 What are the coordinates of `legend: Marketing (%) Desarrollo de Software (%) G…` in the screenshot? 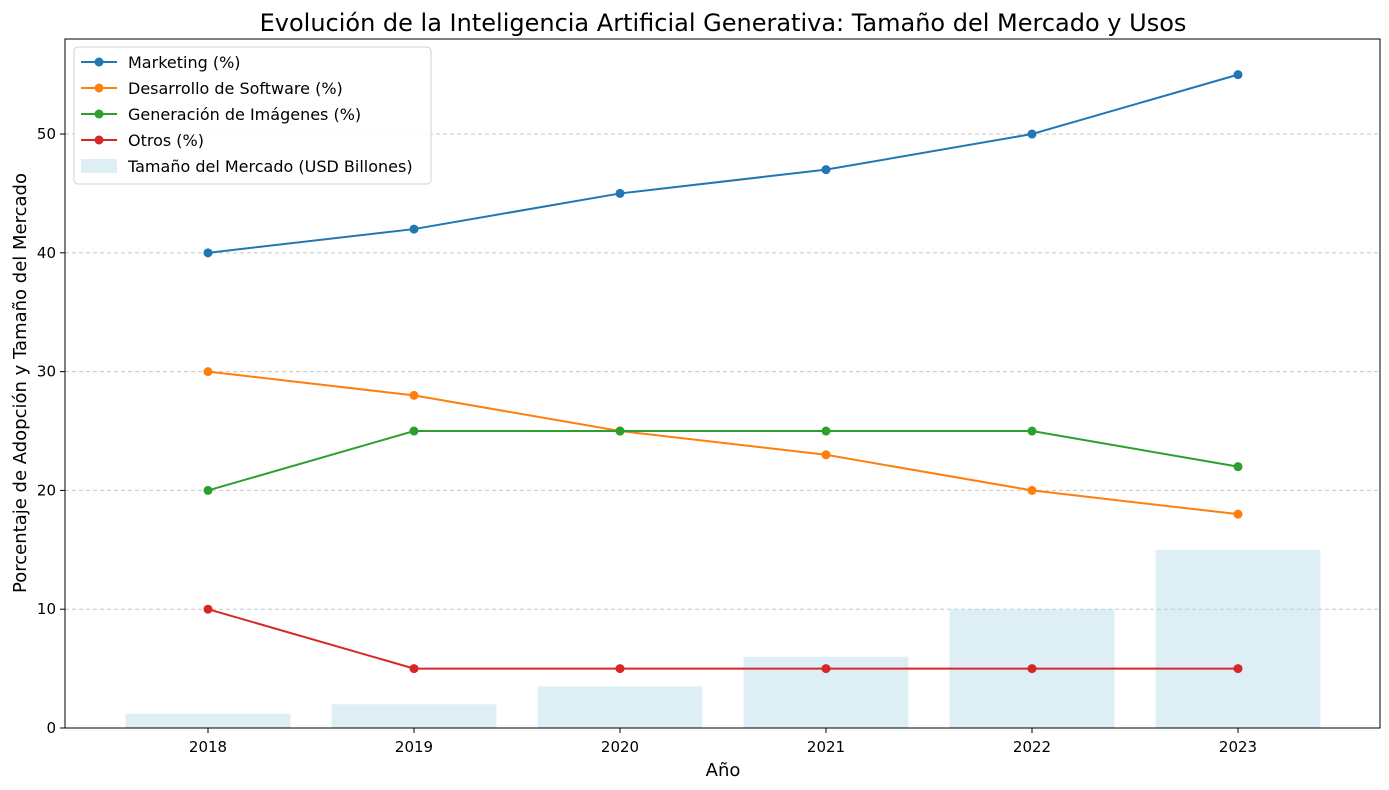 It's located at (252, 115).